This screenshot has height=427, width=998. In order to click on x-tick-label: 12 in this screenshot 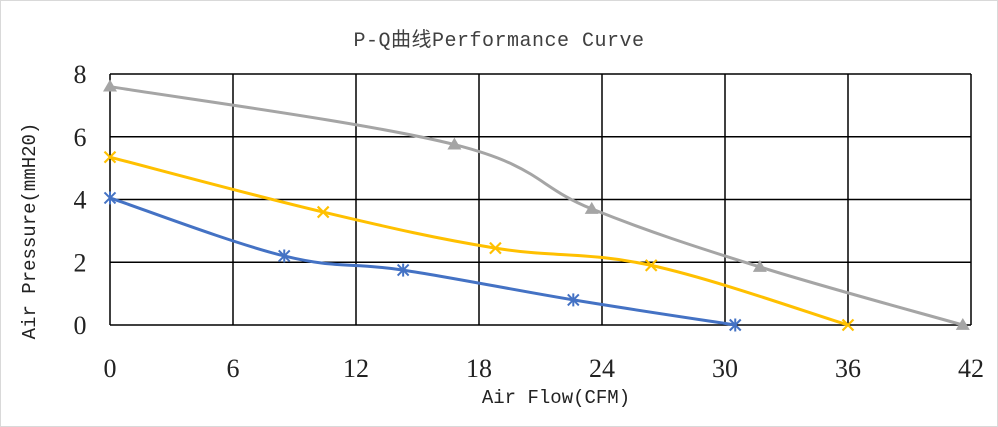, I will do `click(356, 368)`.